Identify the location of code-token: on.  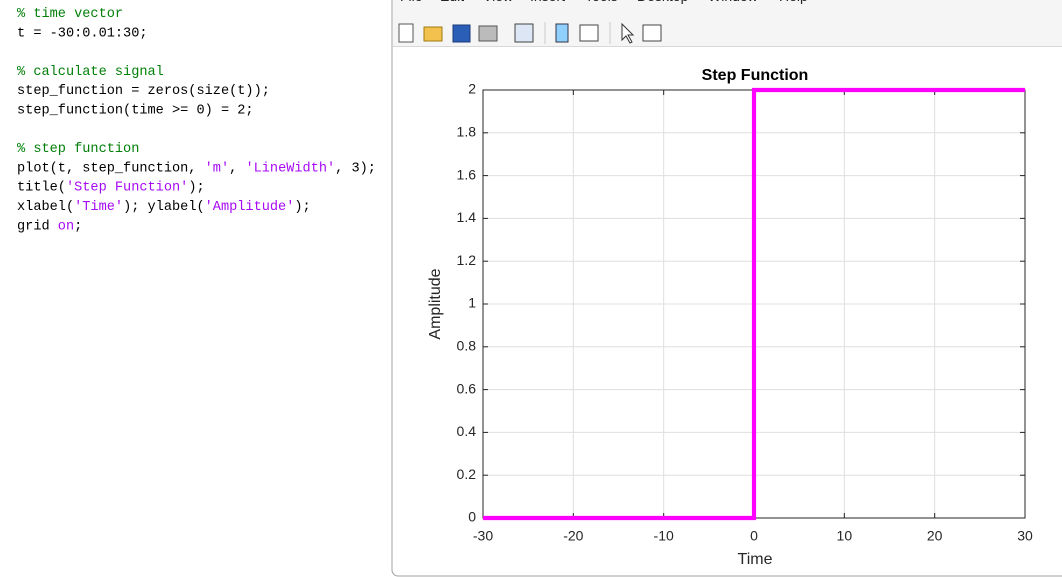
(66, 226).